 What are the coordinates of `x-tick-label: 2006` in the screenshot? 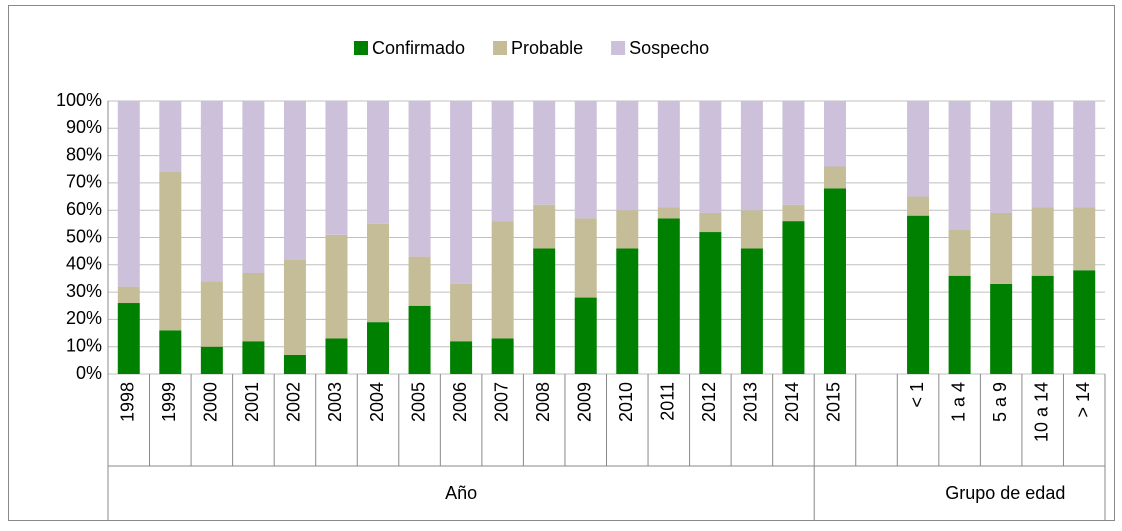 It's located at (460, 402).